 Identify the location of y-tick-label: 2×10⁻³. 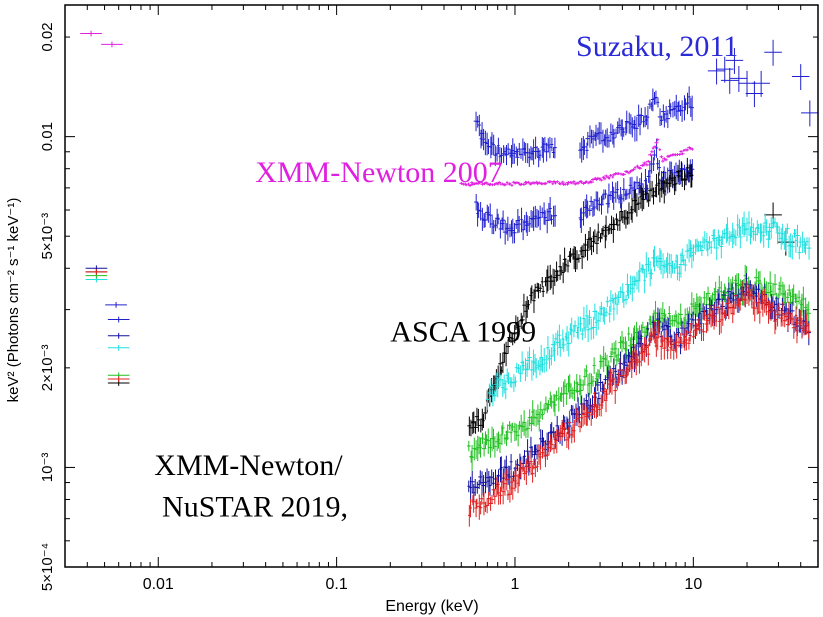
(47, 367).